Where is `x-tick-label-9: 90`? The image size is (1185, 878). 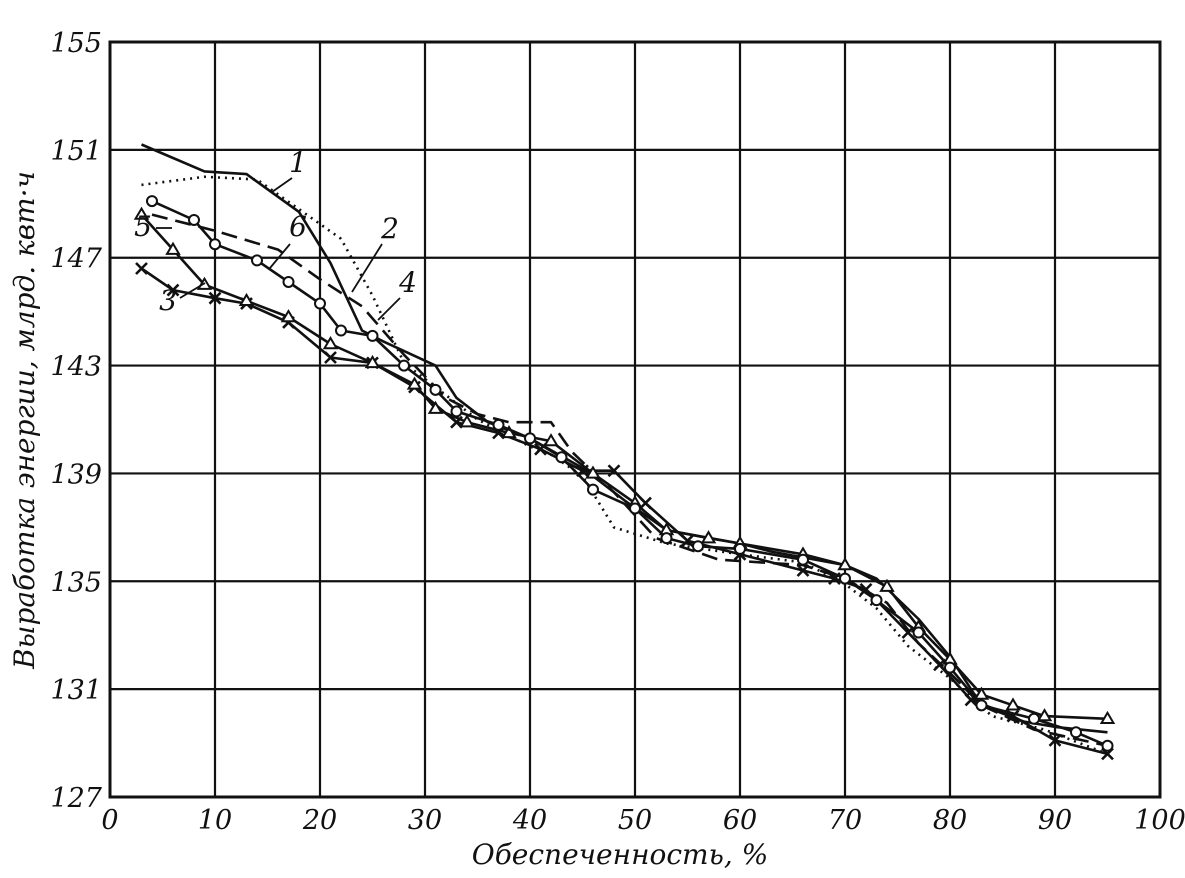 x-tick-label-9: 90 is located at coordinates (1055, 820).